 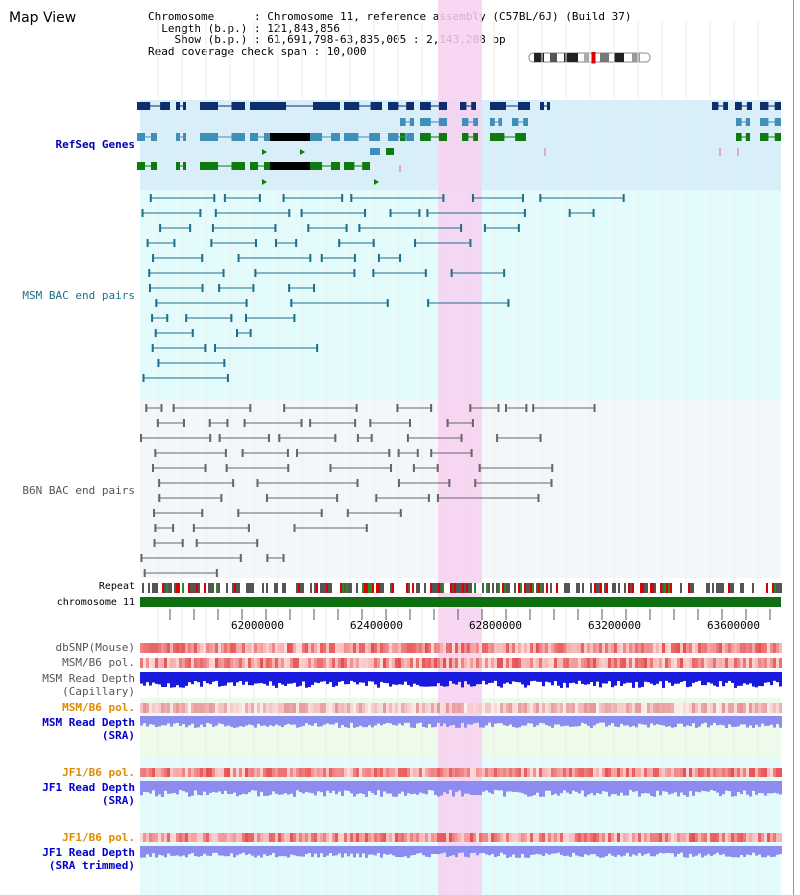 I want to click on track-label-chromosome: chromosome 11, so click(x=95, y=602).